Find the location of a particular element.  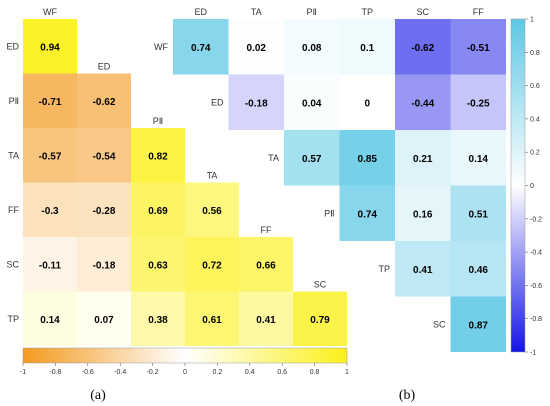

cell-ff-ta is located at coordinates (212, 209).